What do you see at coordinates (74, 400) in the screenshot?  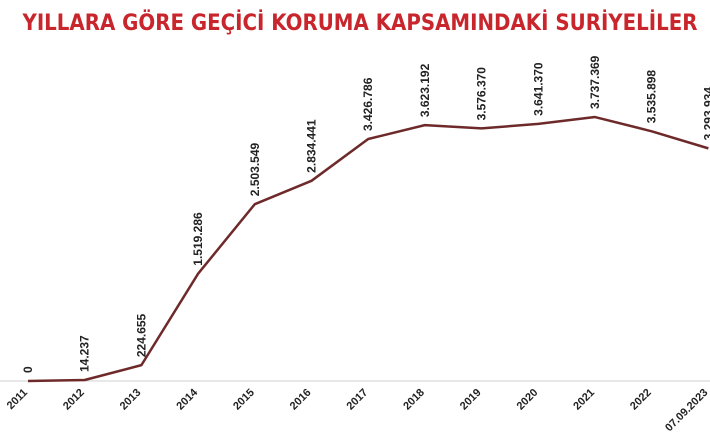 I see `x-tick-label: 2012` at bounding box center [74, 400].